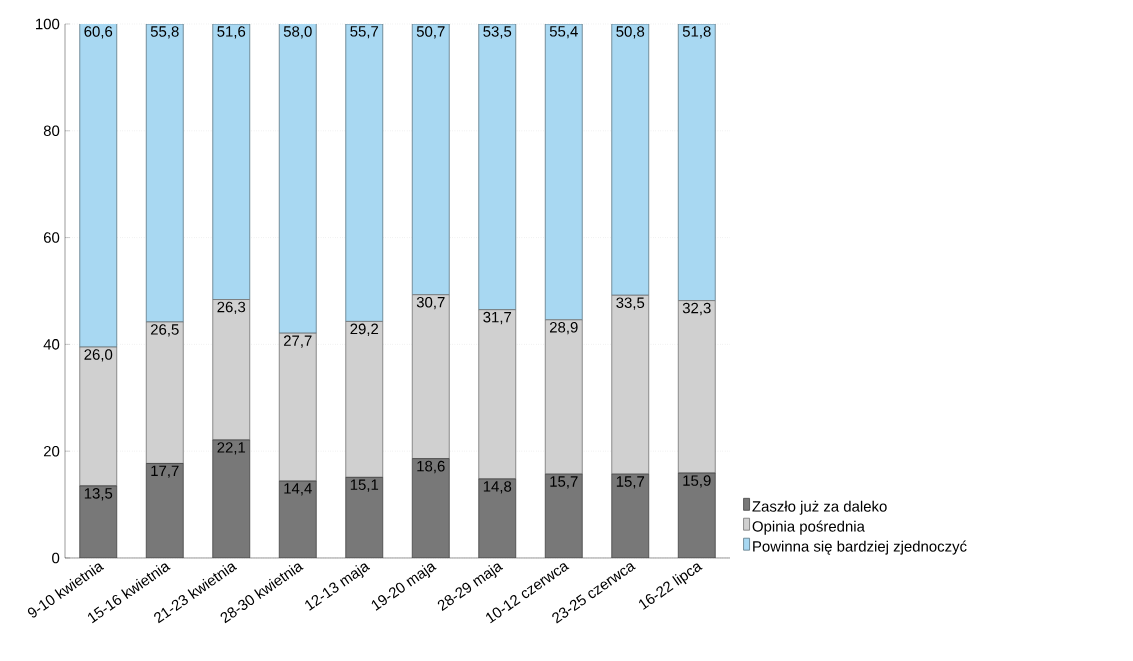  What do you see at coordinates (697, 481) in the screenshot?
I see `data-label: 15,9` at bounding box center [697, 481].